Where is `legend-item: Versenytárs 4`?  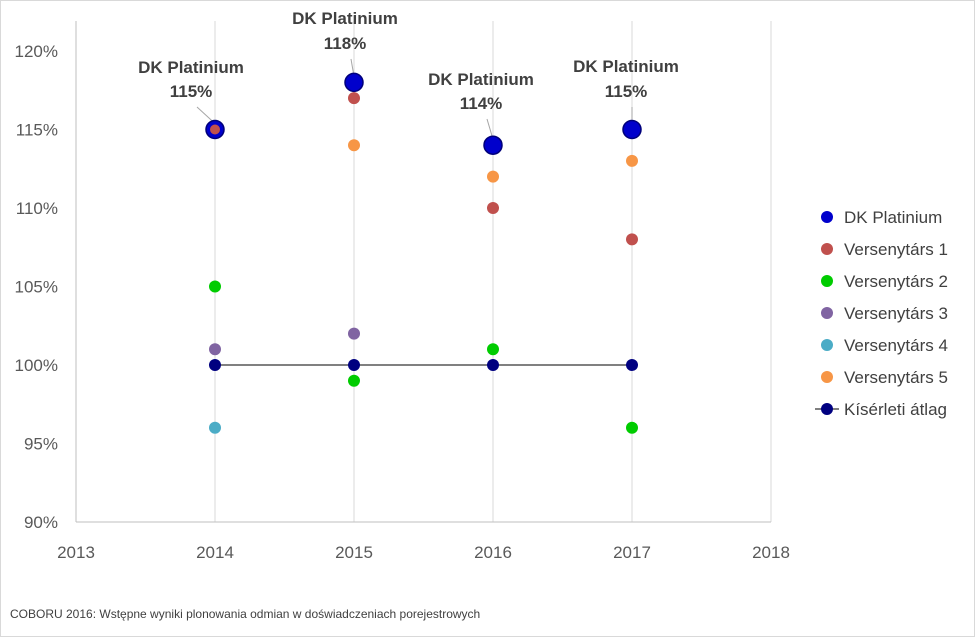 legend-item: Versenytárs 4 is located at coordinates (884, 345).